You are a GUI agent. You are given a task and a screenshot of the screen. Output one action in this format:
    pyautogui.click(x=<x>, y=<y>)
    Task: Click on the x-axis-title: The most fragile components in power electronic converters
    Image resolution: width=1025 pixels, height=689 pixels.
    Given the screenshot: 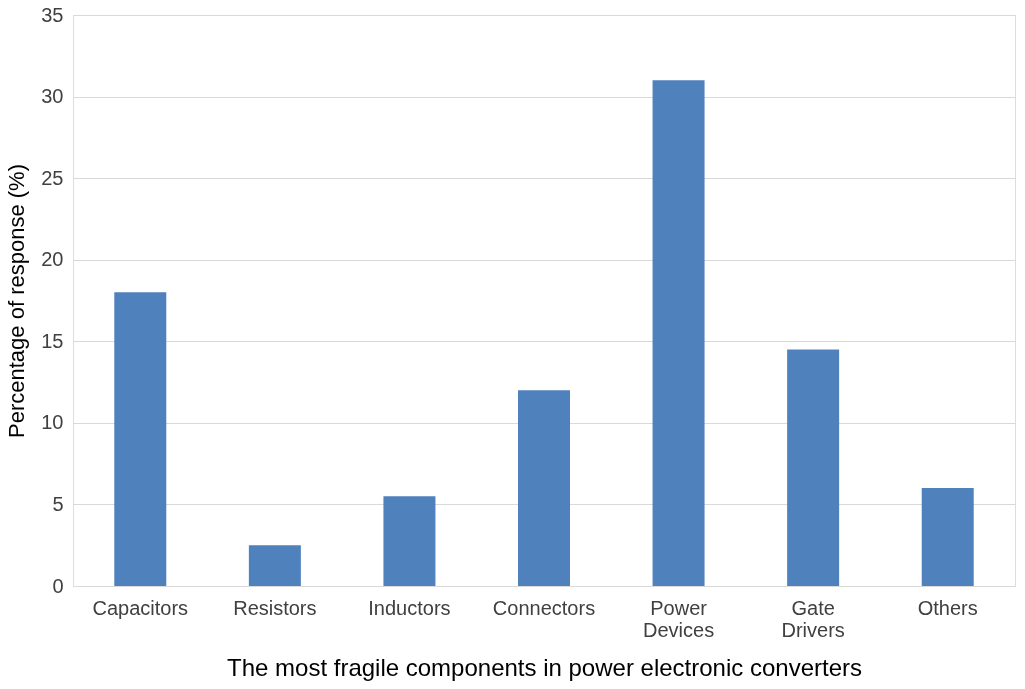 What is the action you would take?
    pyautogui.click(x=544, y=667)
    